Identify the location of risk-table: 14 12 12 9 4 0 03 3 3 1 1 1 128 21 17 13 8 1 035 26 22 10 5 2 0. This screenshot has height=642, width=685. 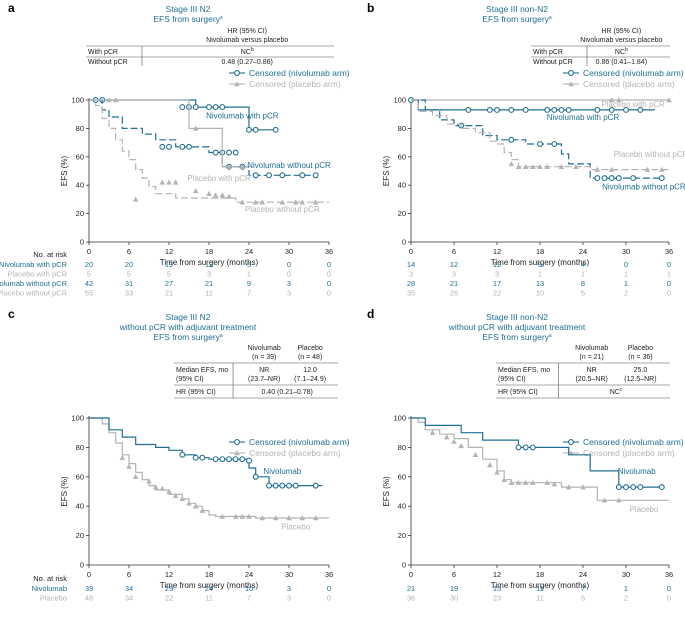
(539, 279).